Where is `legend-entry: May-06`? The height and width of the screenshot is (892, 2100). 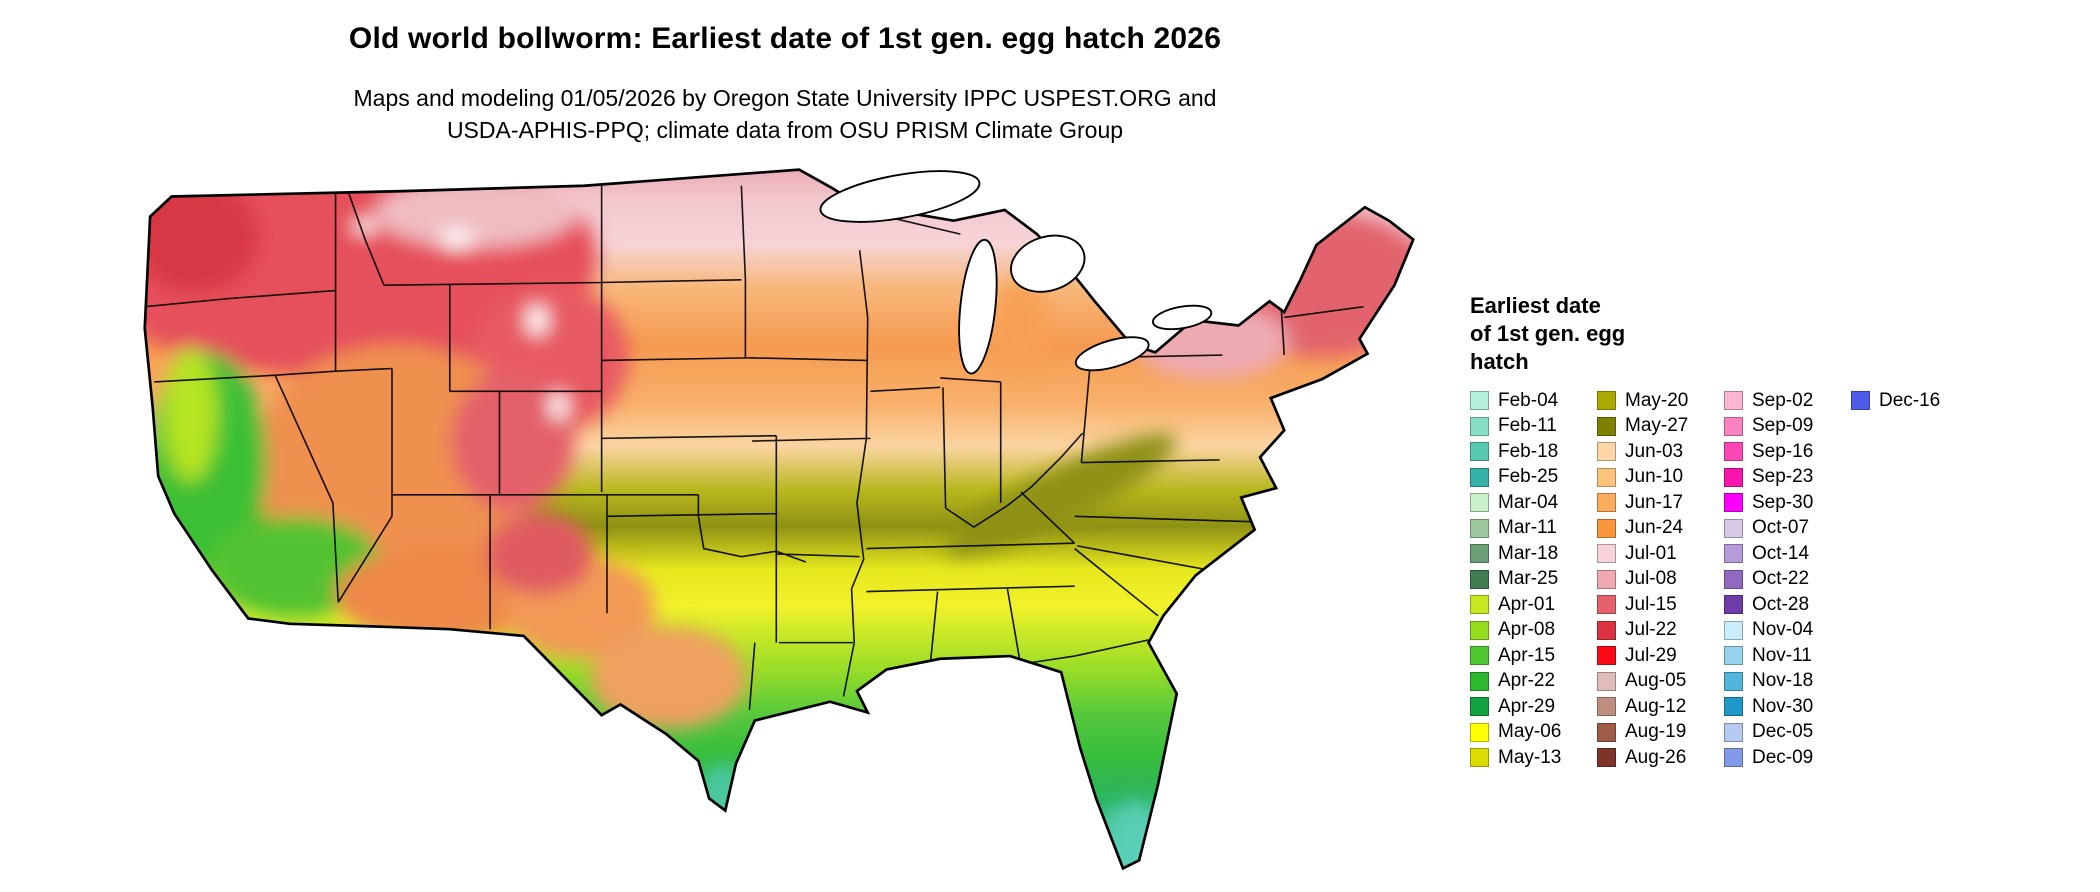
legend-entry: May-06 is located at coordinates (1533, 733).